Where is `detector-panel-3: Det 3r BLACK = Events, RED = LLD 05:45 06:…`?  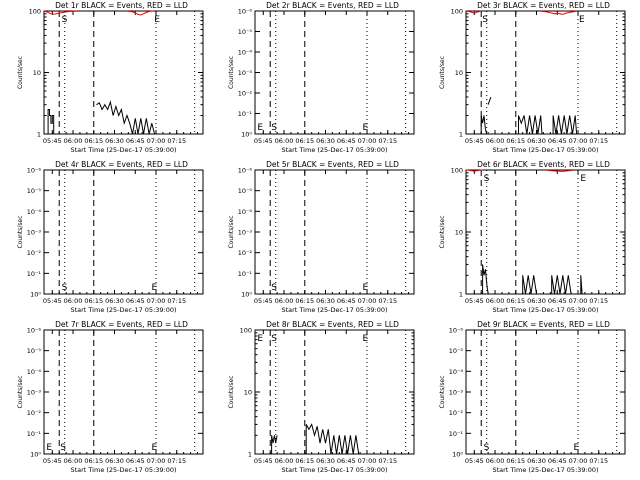 detector-panel-3: Det 3r BLACK = Events, RED = LLD 05:45 06:… is located at coordinates (532, 77).